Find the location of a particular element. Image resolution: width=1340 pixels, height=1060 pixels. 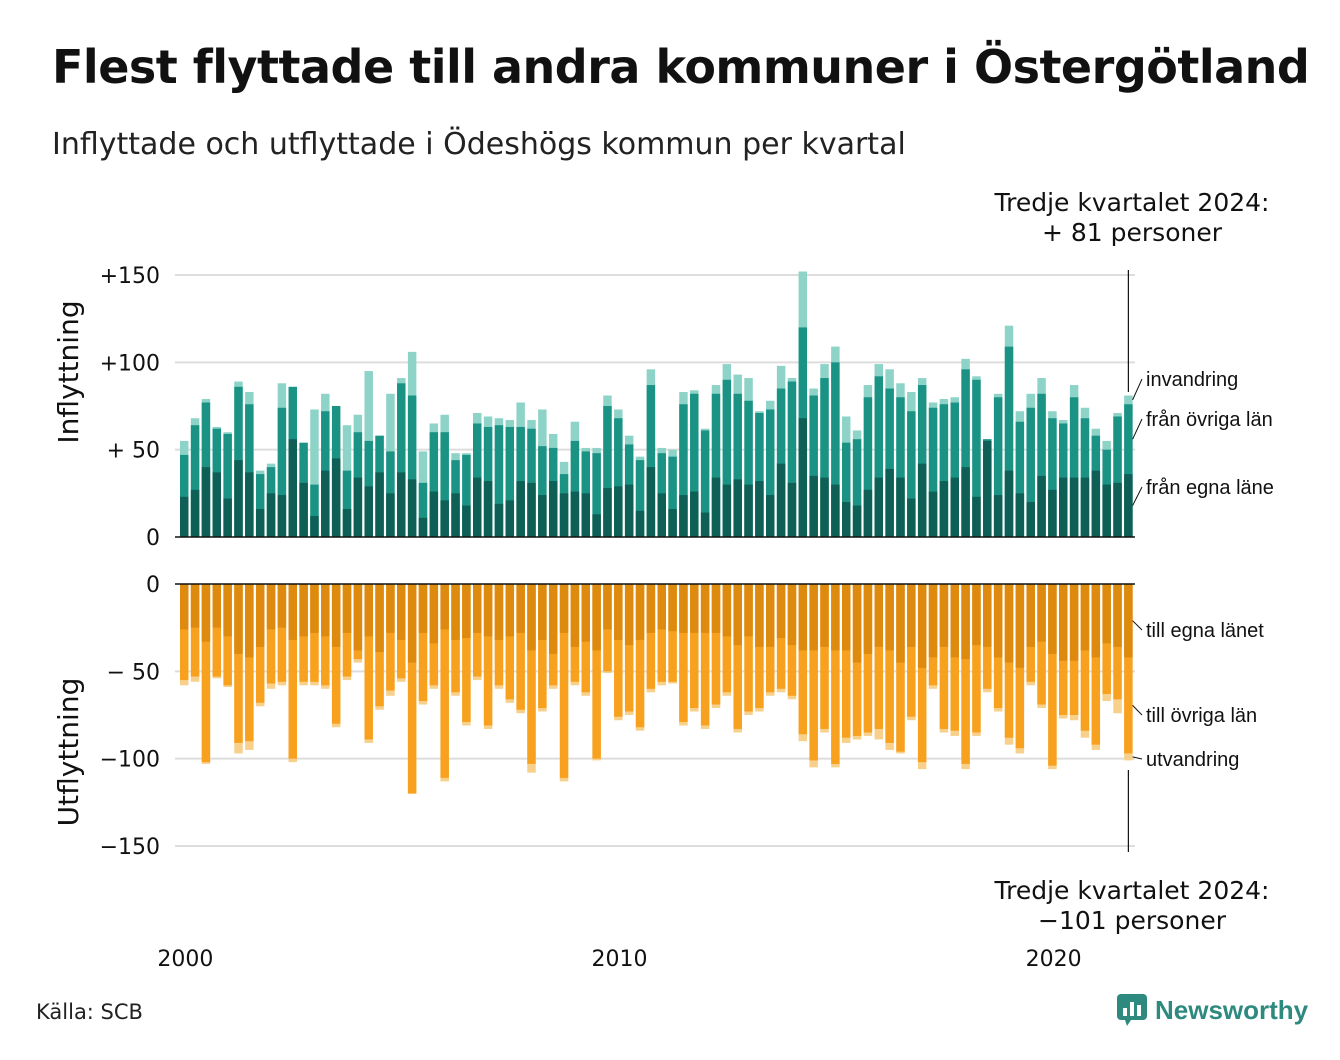

y-tick-label: 0 is located at coordinates (153, 585).